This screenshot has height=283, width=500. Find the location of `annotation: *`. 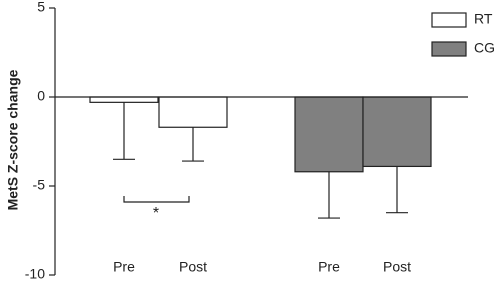

annotation: * is located at coordinates (156, 213).